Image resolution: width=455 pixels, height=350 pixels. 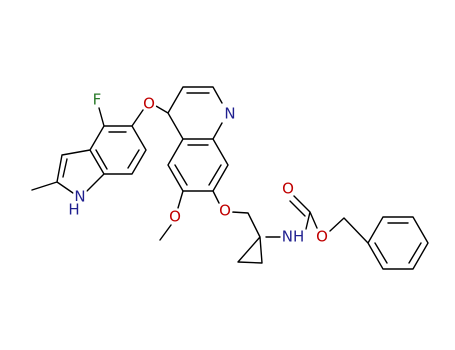 I want to click on atom-label: NH, so click(x=293, y=237).